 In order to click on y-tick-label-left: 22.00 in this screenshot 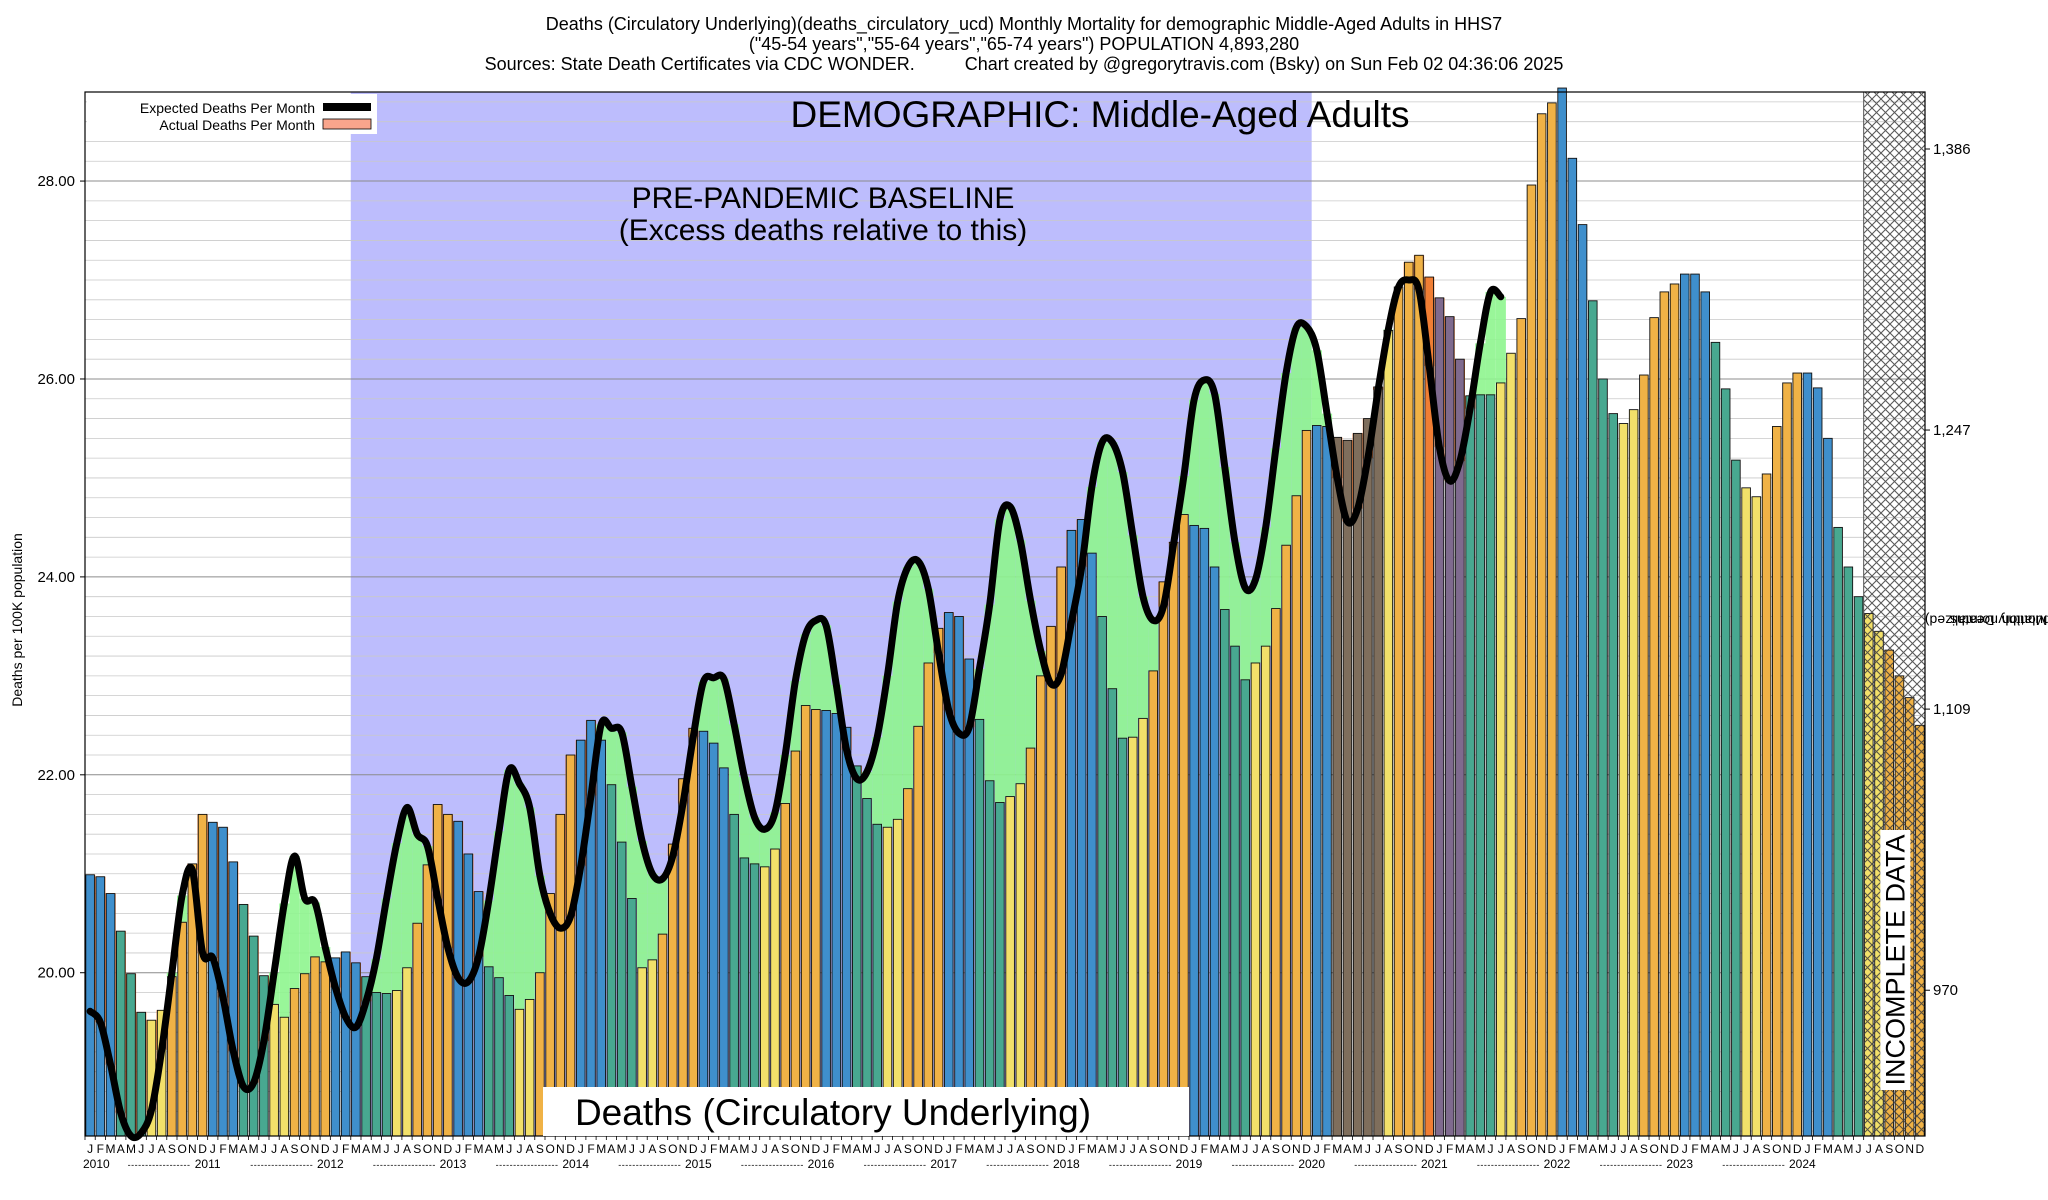, I will do `click(56, 775)`.